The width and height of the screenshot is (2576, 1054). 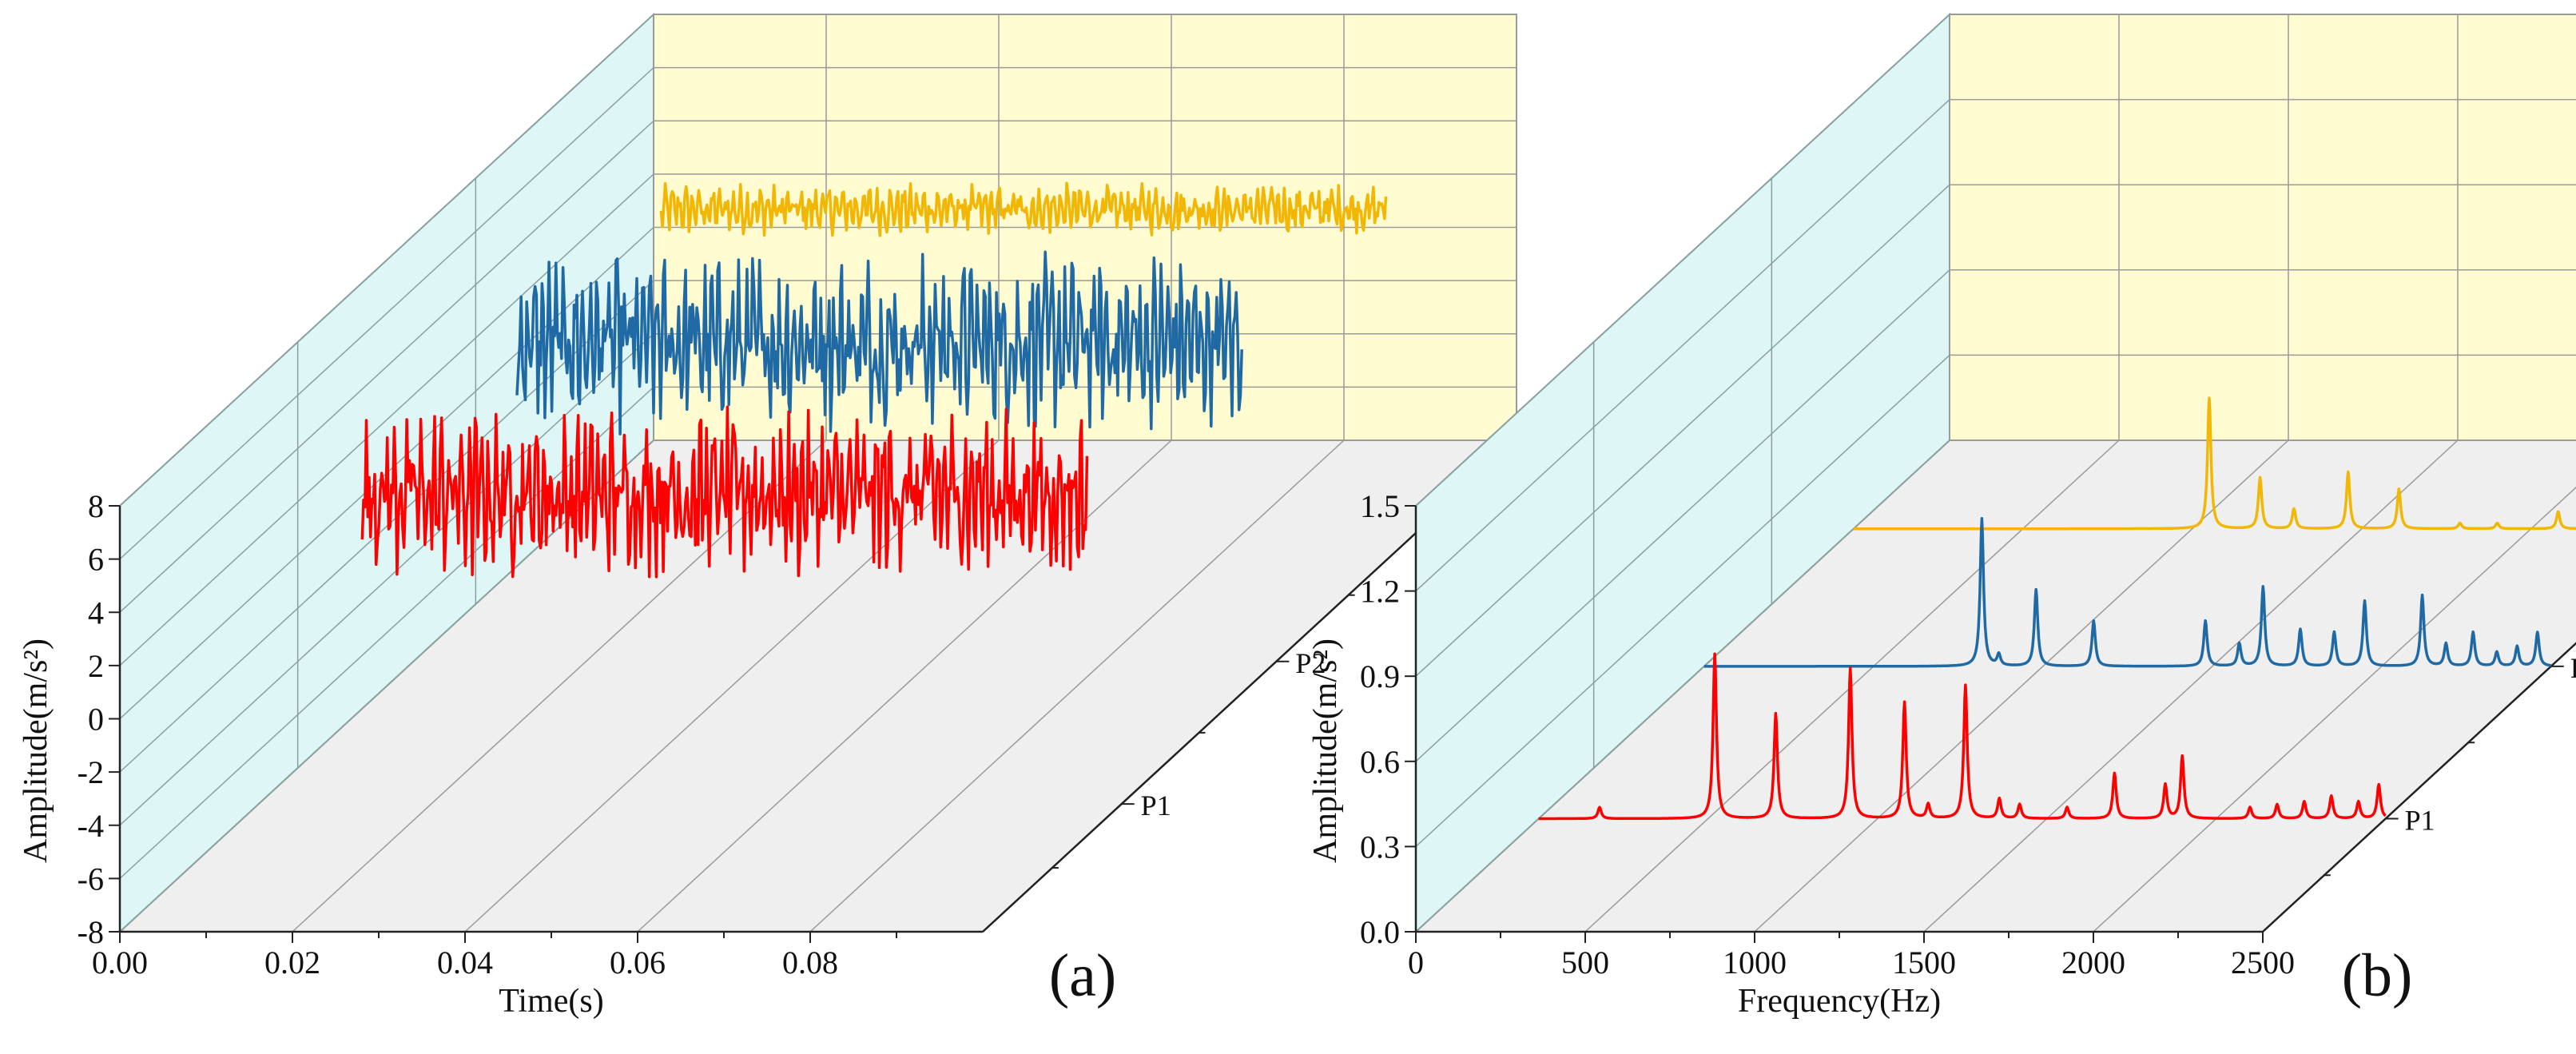 What do you see at coordinates (1380, 762) in the screenshot?
I see `panel-b-y-tick-label: 0.6` at bounding box center [1380, 762].